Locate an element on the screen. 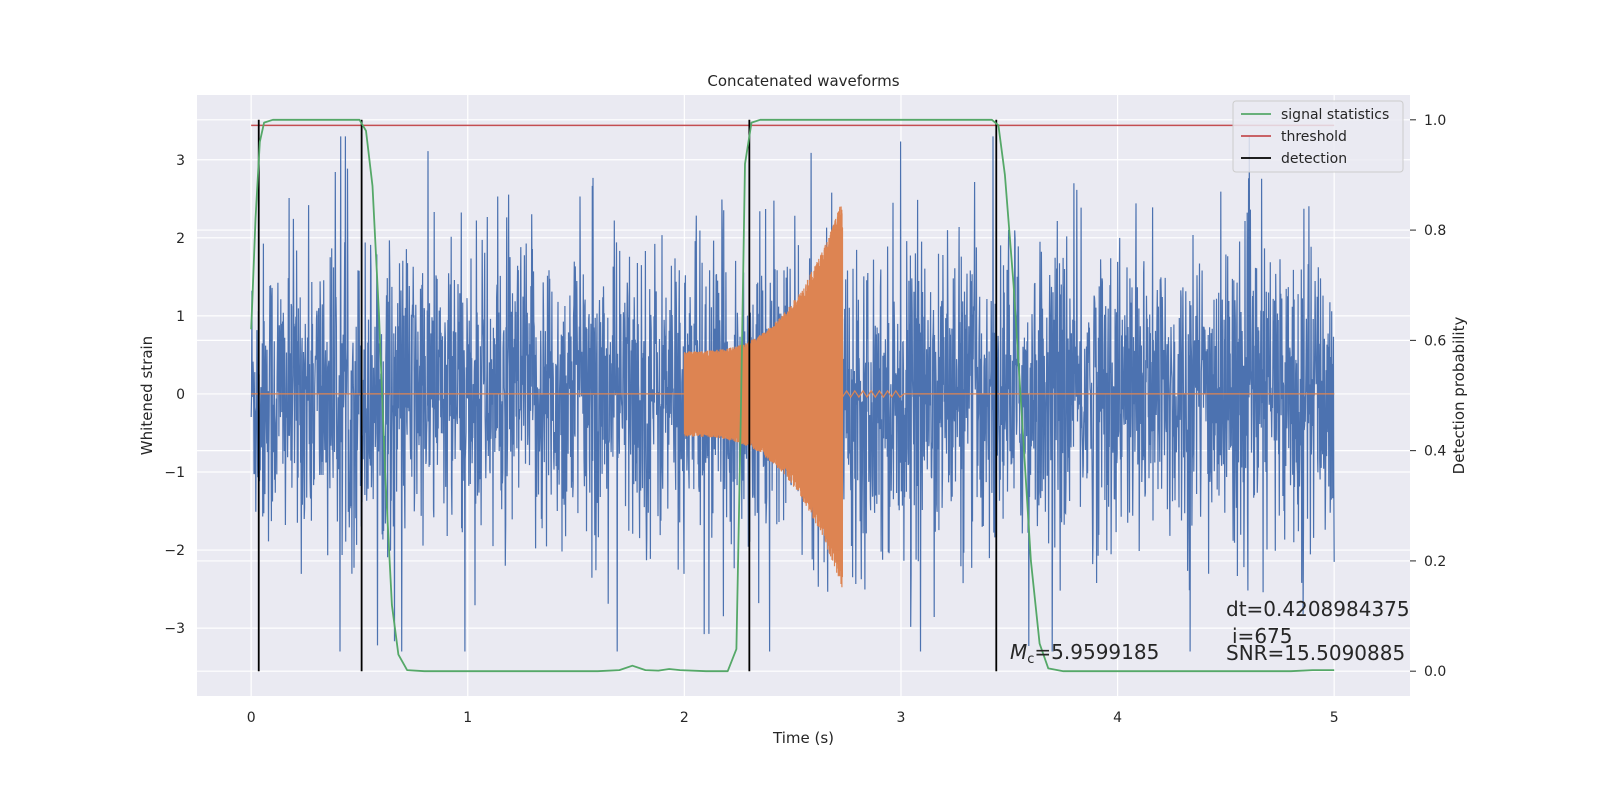 The width and height of the screenshot is (1600, 800). y2-tick-label: 0.4 is located at coordinates (1435, 452).